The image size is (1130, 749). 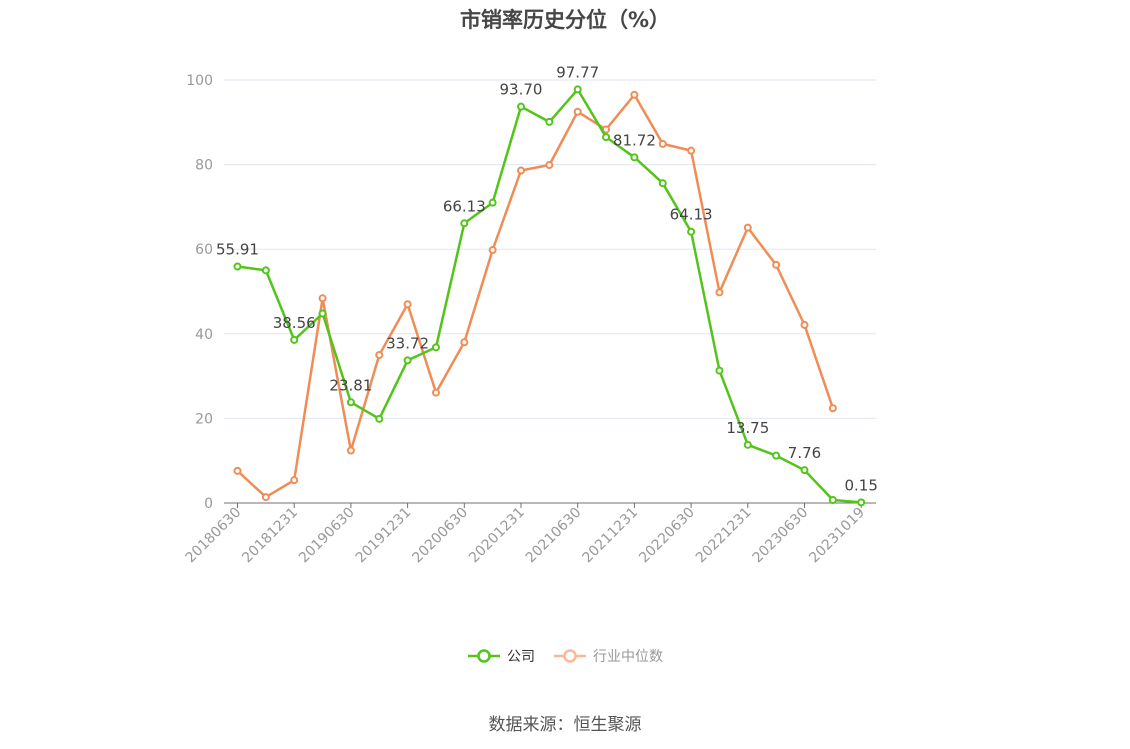 I want to click on data-label-20181231: 38.56, so click(x=294, y=323).